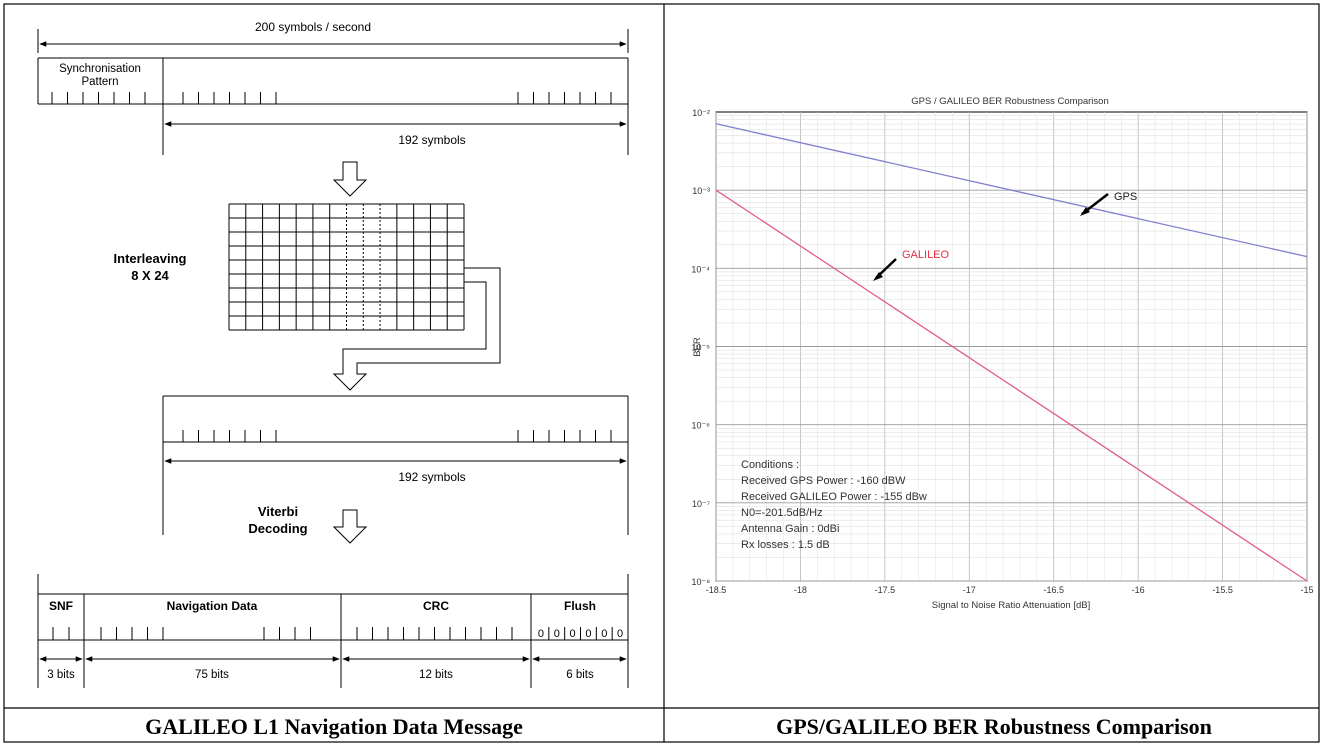  I want to click on field-flush: Flush, so click(580, 606).